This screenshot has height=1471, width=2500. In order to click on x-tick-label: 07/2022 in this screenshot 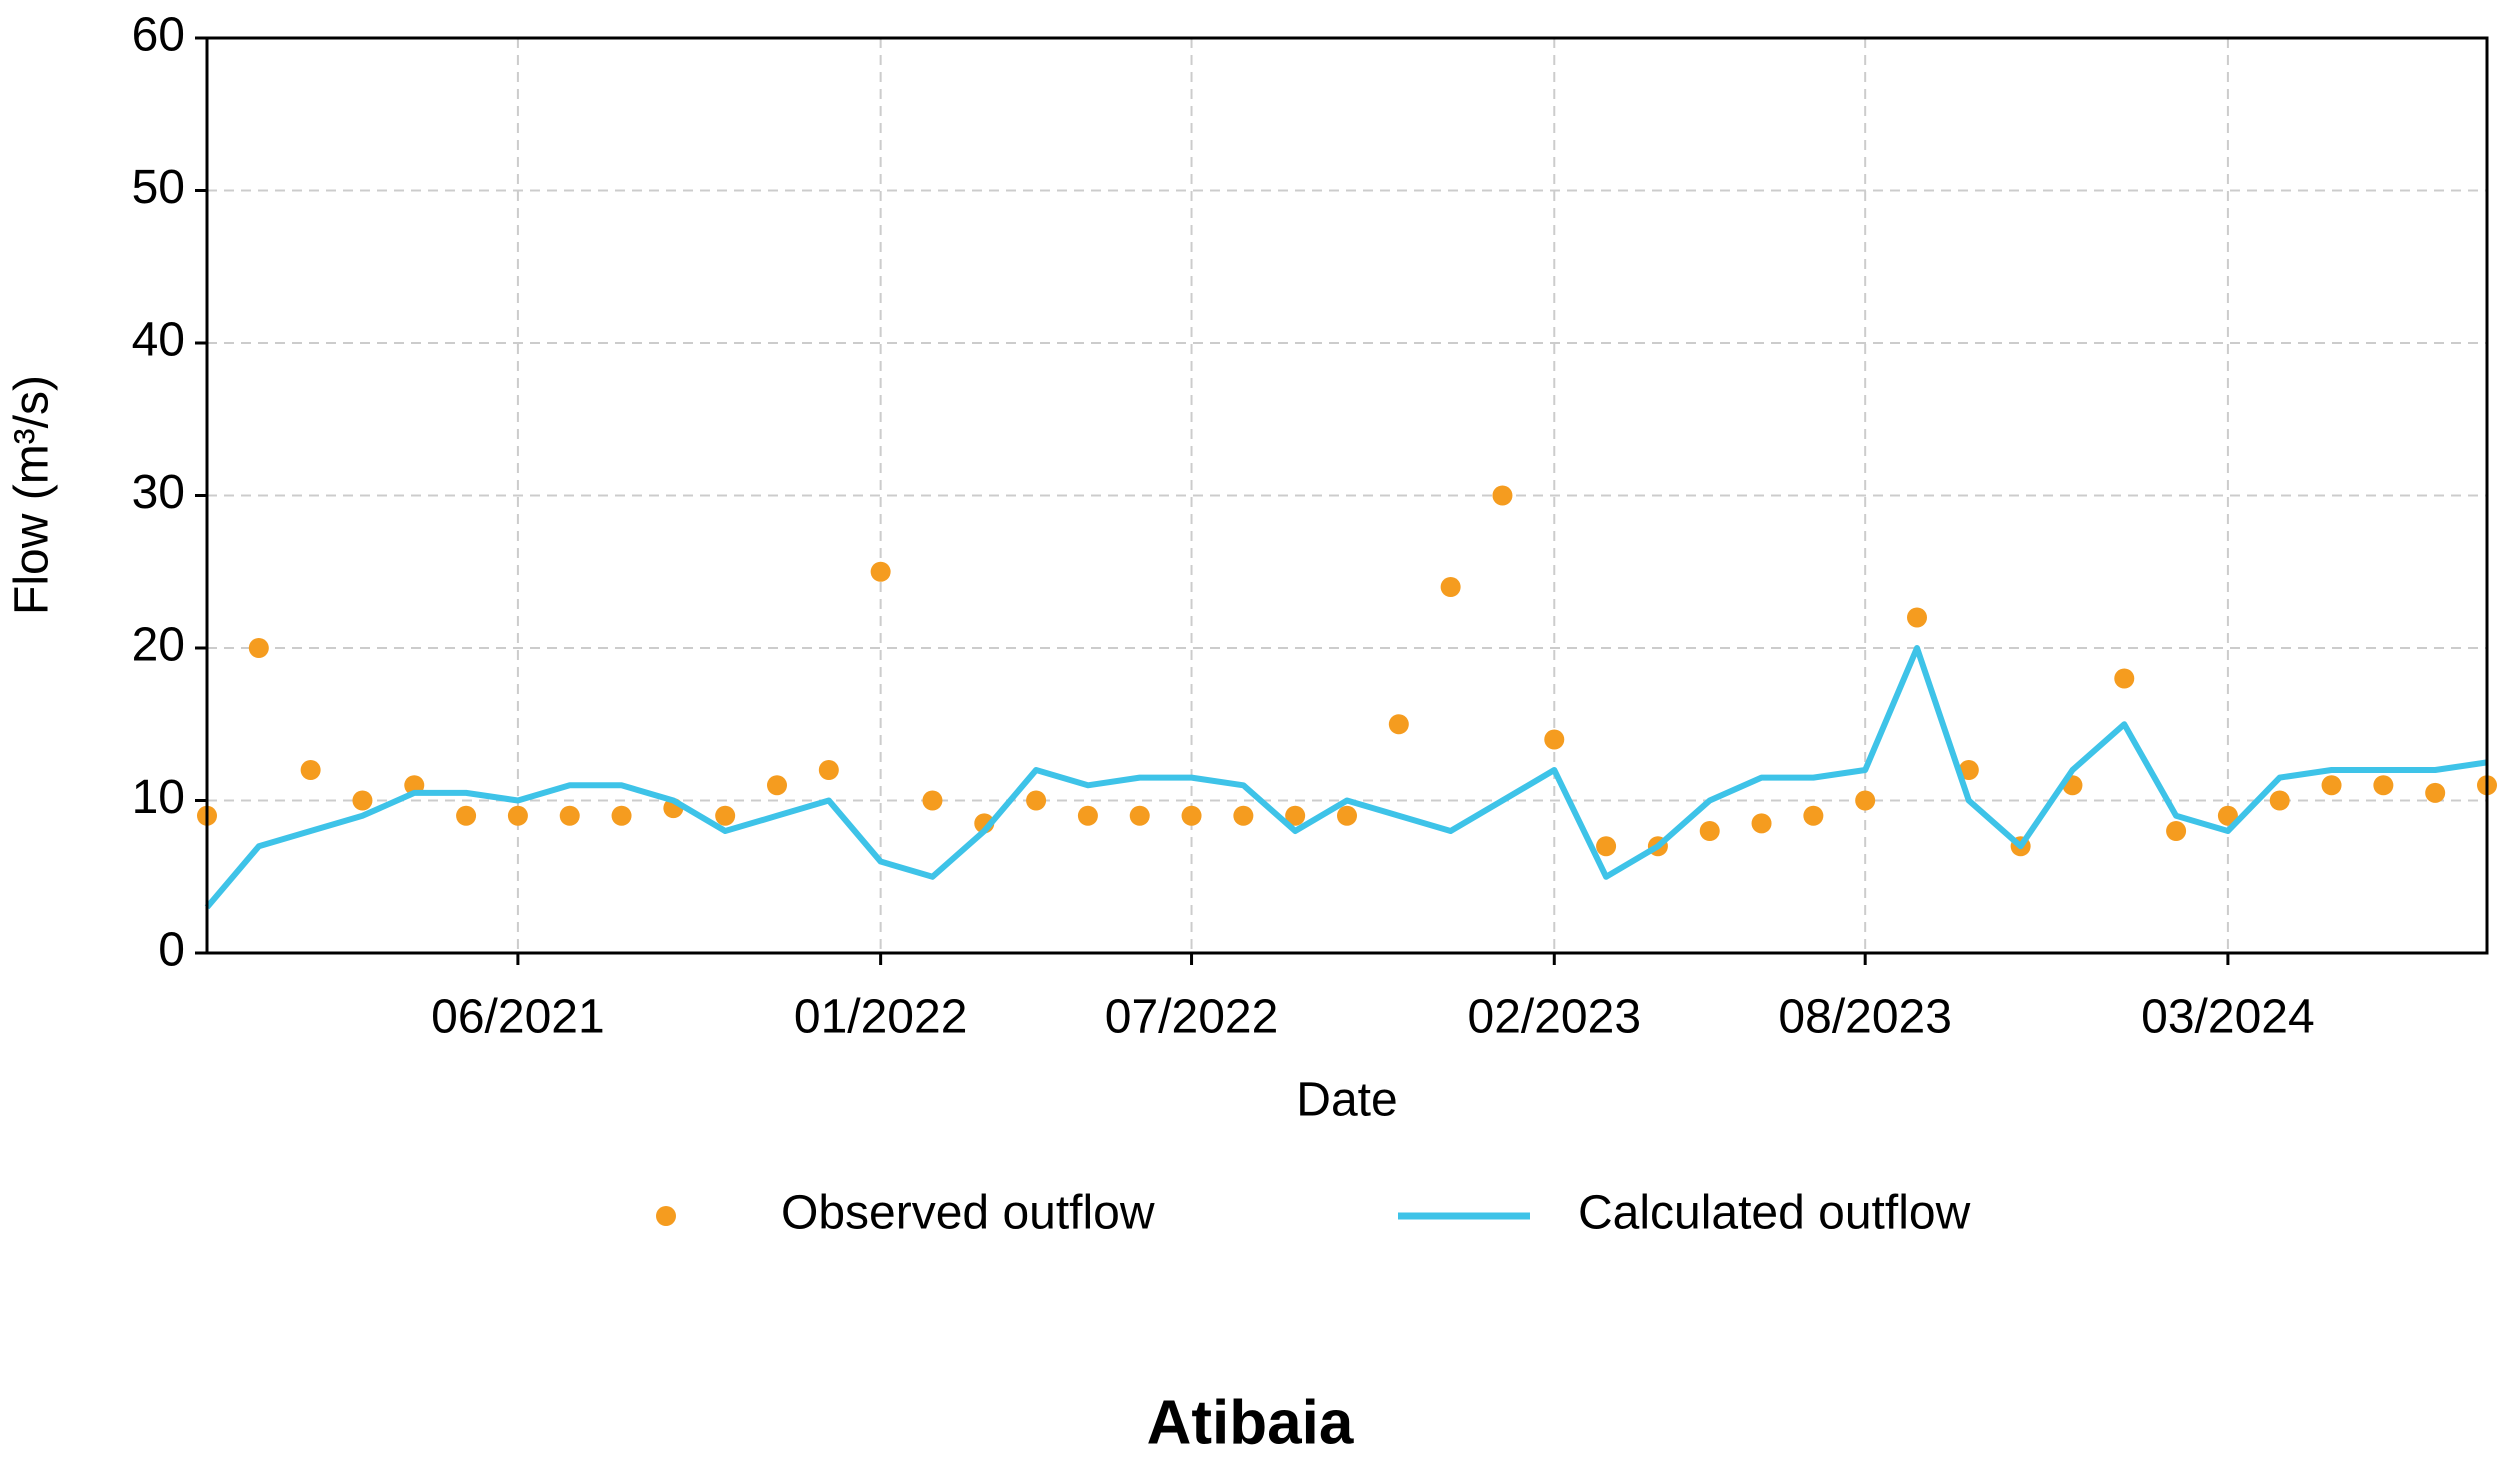, I will do `click(1192, 1017)`.